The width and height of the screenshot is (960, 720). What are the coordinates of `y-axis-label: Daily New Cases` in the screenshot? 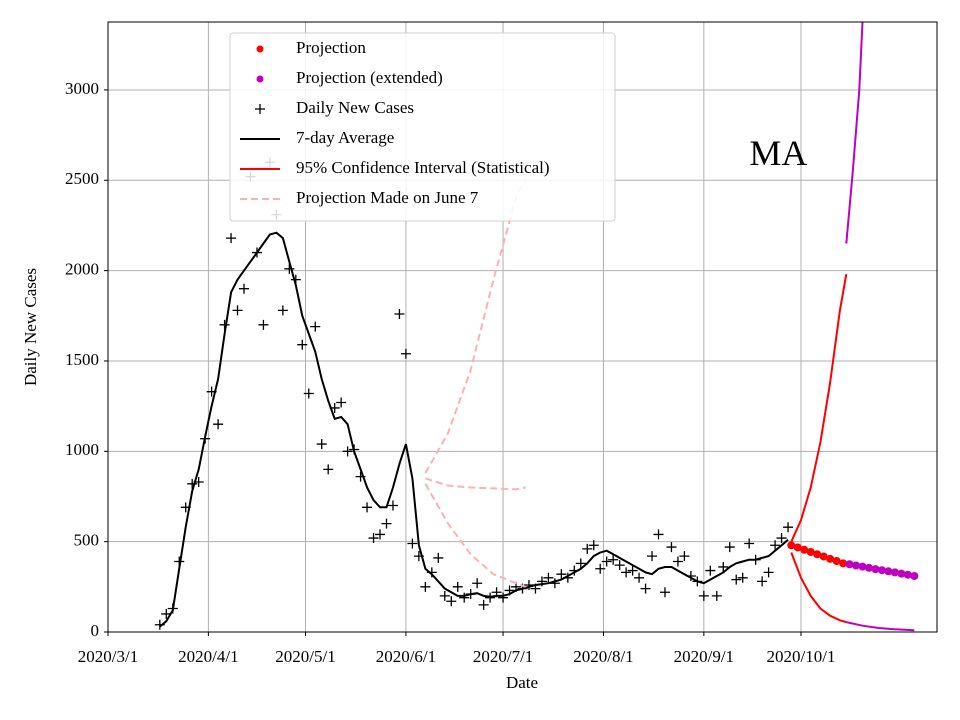 It's located at (30, 327).